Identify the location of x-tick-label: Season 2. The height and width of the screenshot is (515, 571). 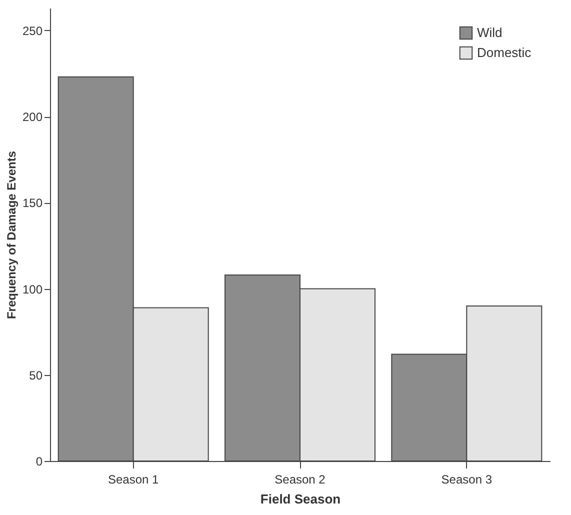
(300, 479).